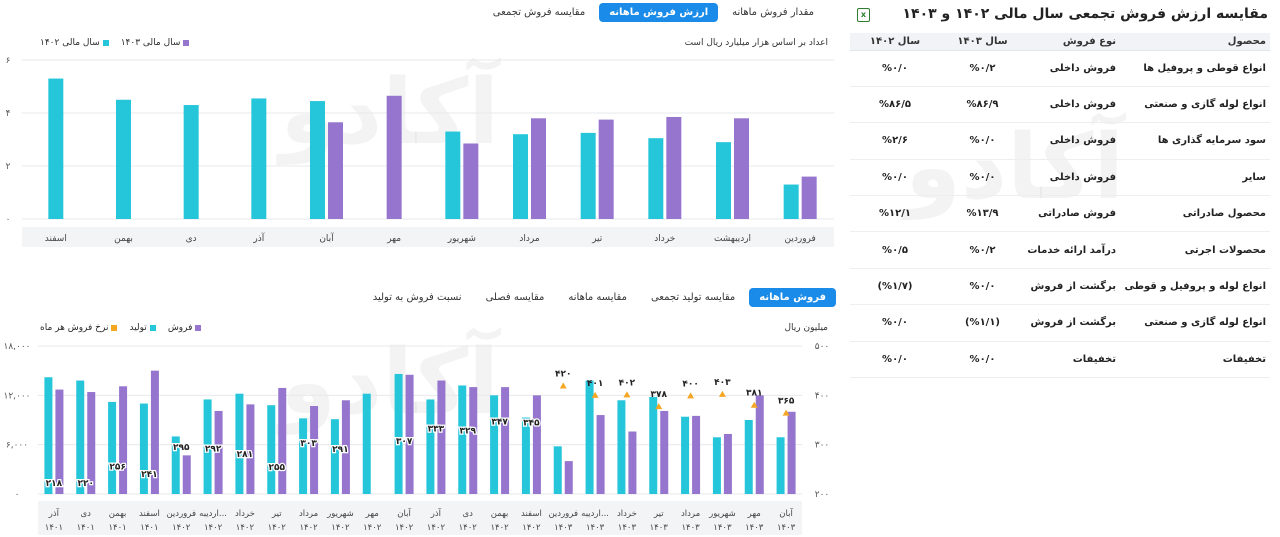  What do you see at coordinates (138, 328) in the screenshot?
I see `legend-label-production: تولید` at bounding box center [138, 328].